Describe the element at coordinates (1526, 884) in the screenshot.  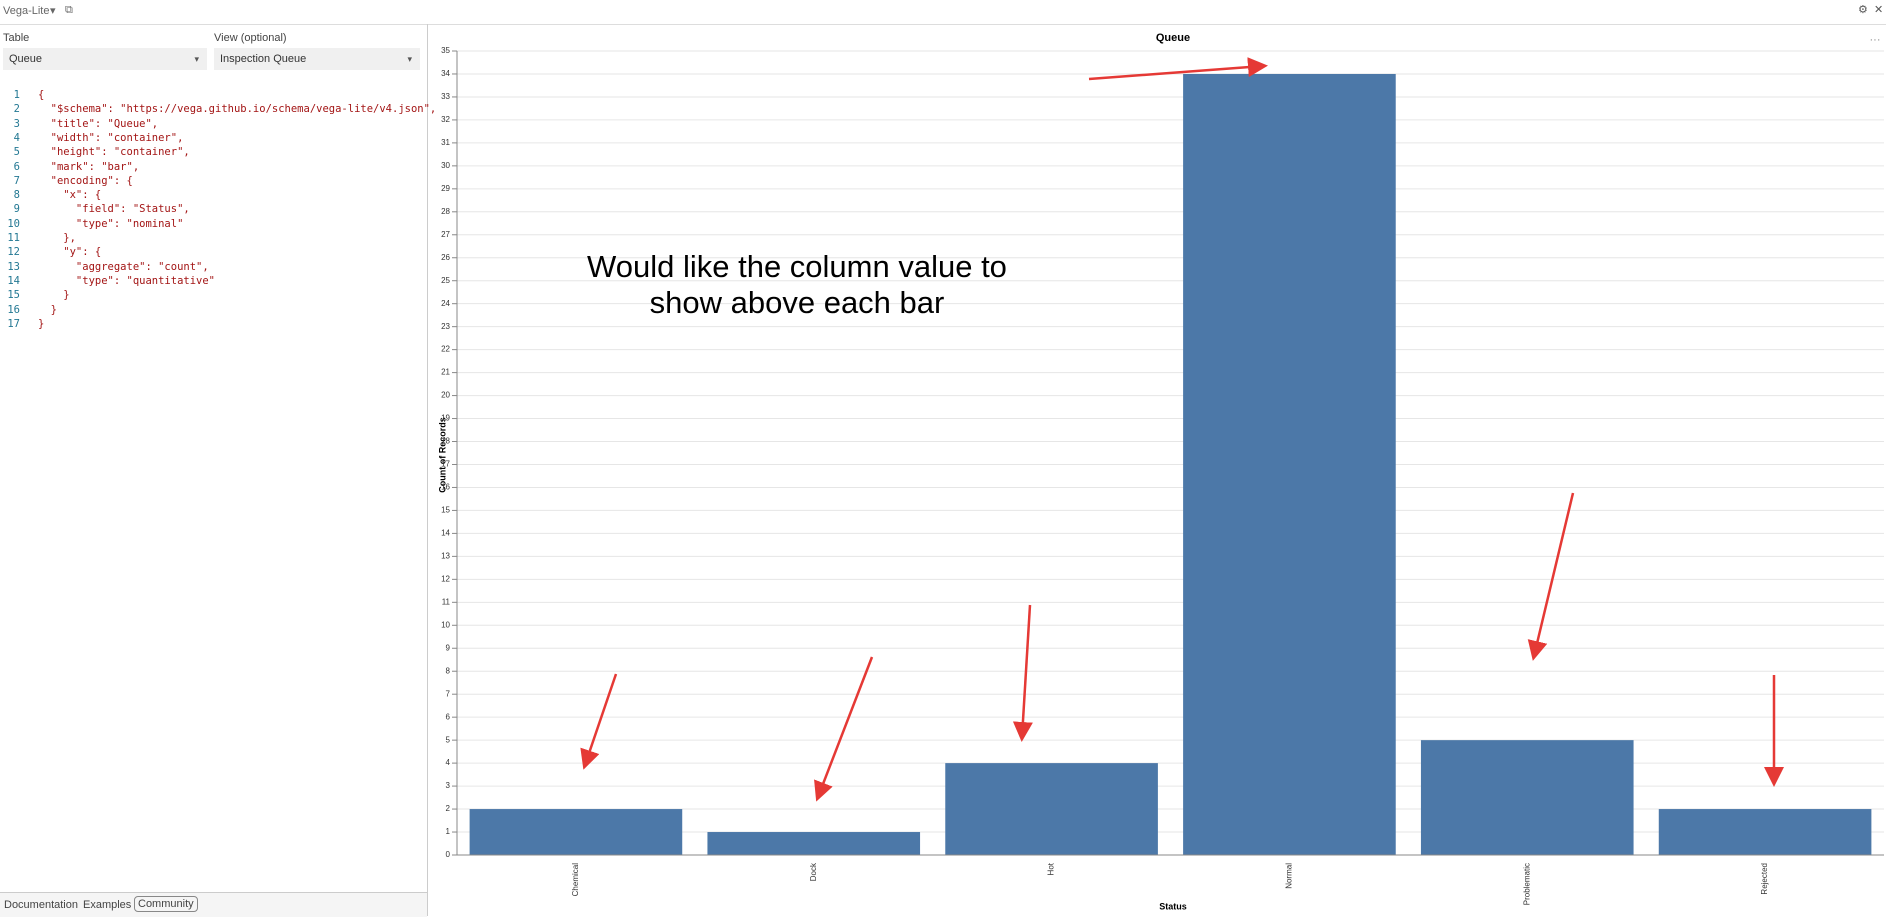
I see `x-tick-label: Problematic` at that location.